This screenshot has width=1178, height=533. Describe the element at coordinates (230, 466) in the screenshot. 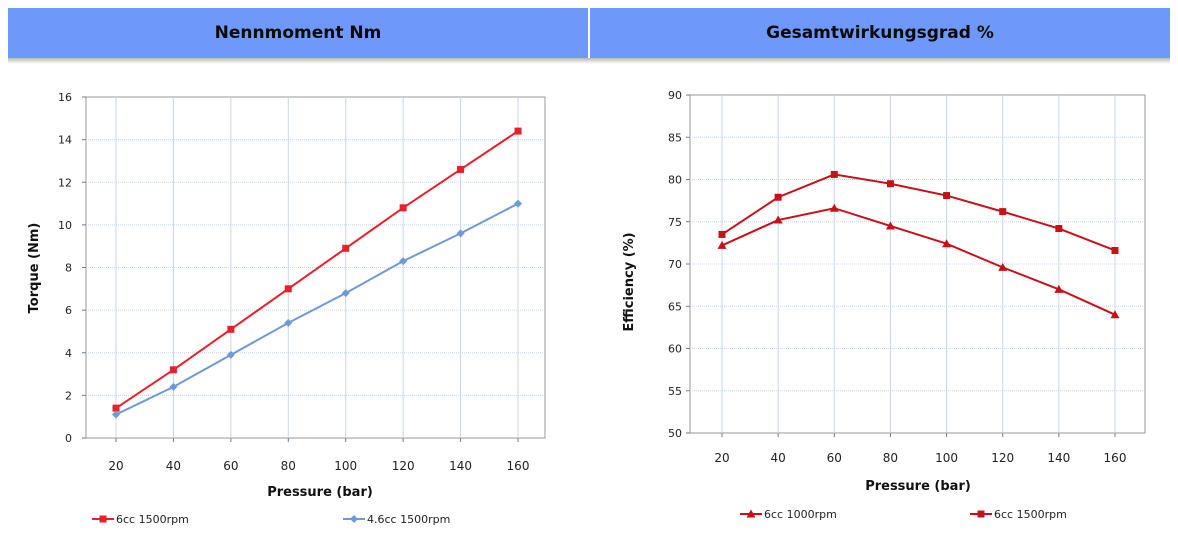

I see `x-tick-label: 60` at that location.